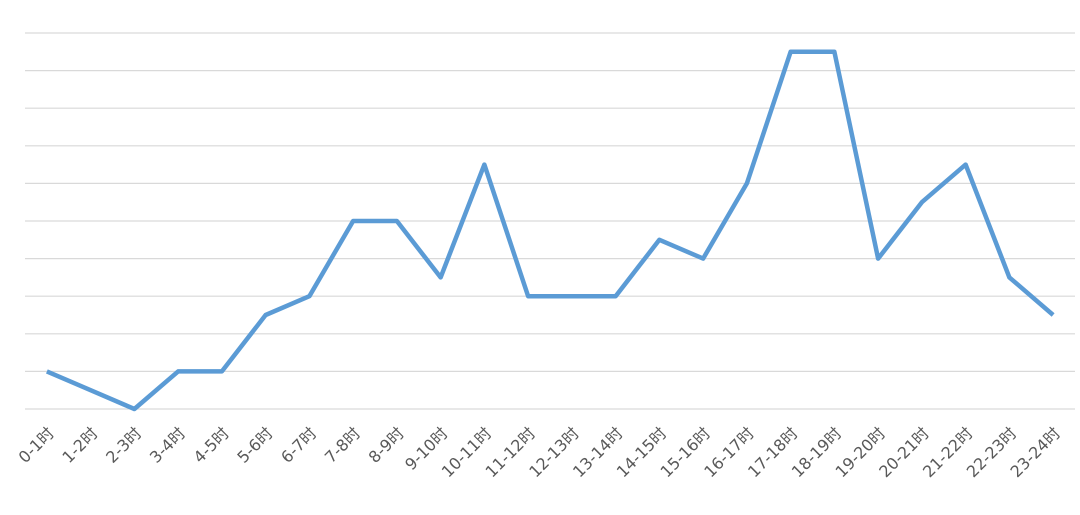 The width and height of the screenshot is (1080, 515). Describe the element at coordinates (123, 445) in the screenshot. I see `x-tick-label: 2-3时` at that location.